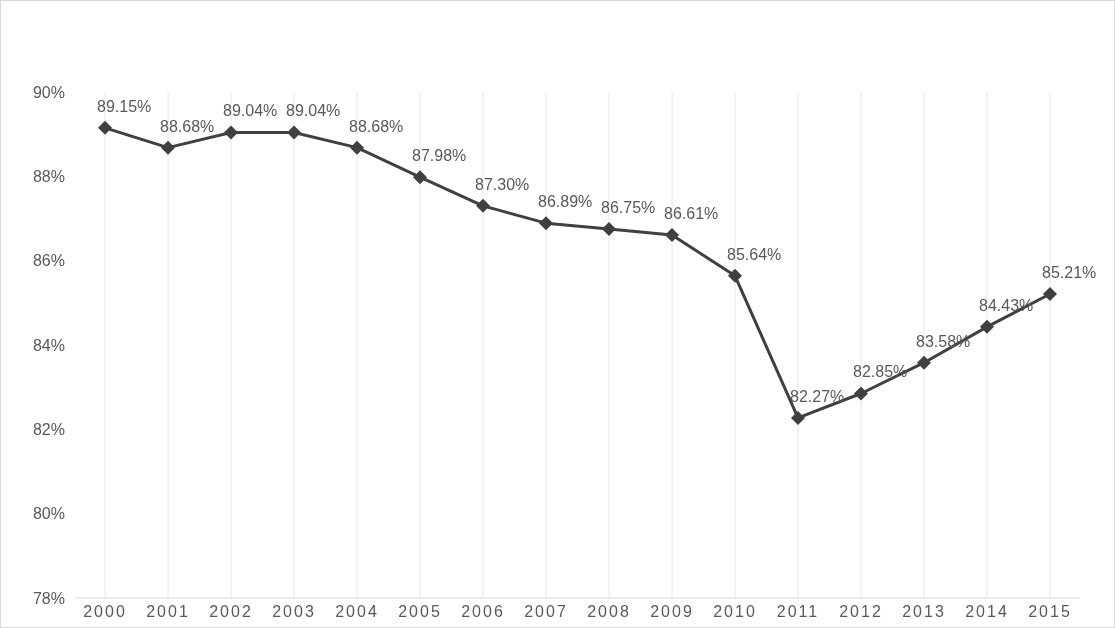 This screenshot has height=628, width=1115. What do you see at coordinates (48, 345) in the screenshot?
I see `y-tick-label: 84%` at bounding box center [48, 345].